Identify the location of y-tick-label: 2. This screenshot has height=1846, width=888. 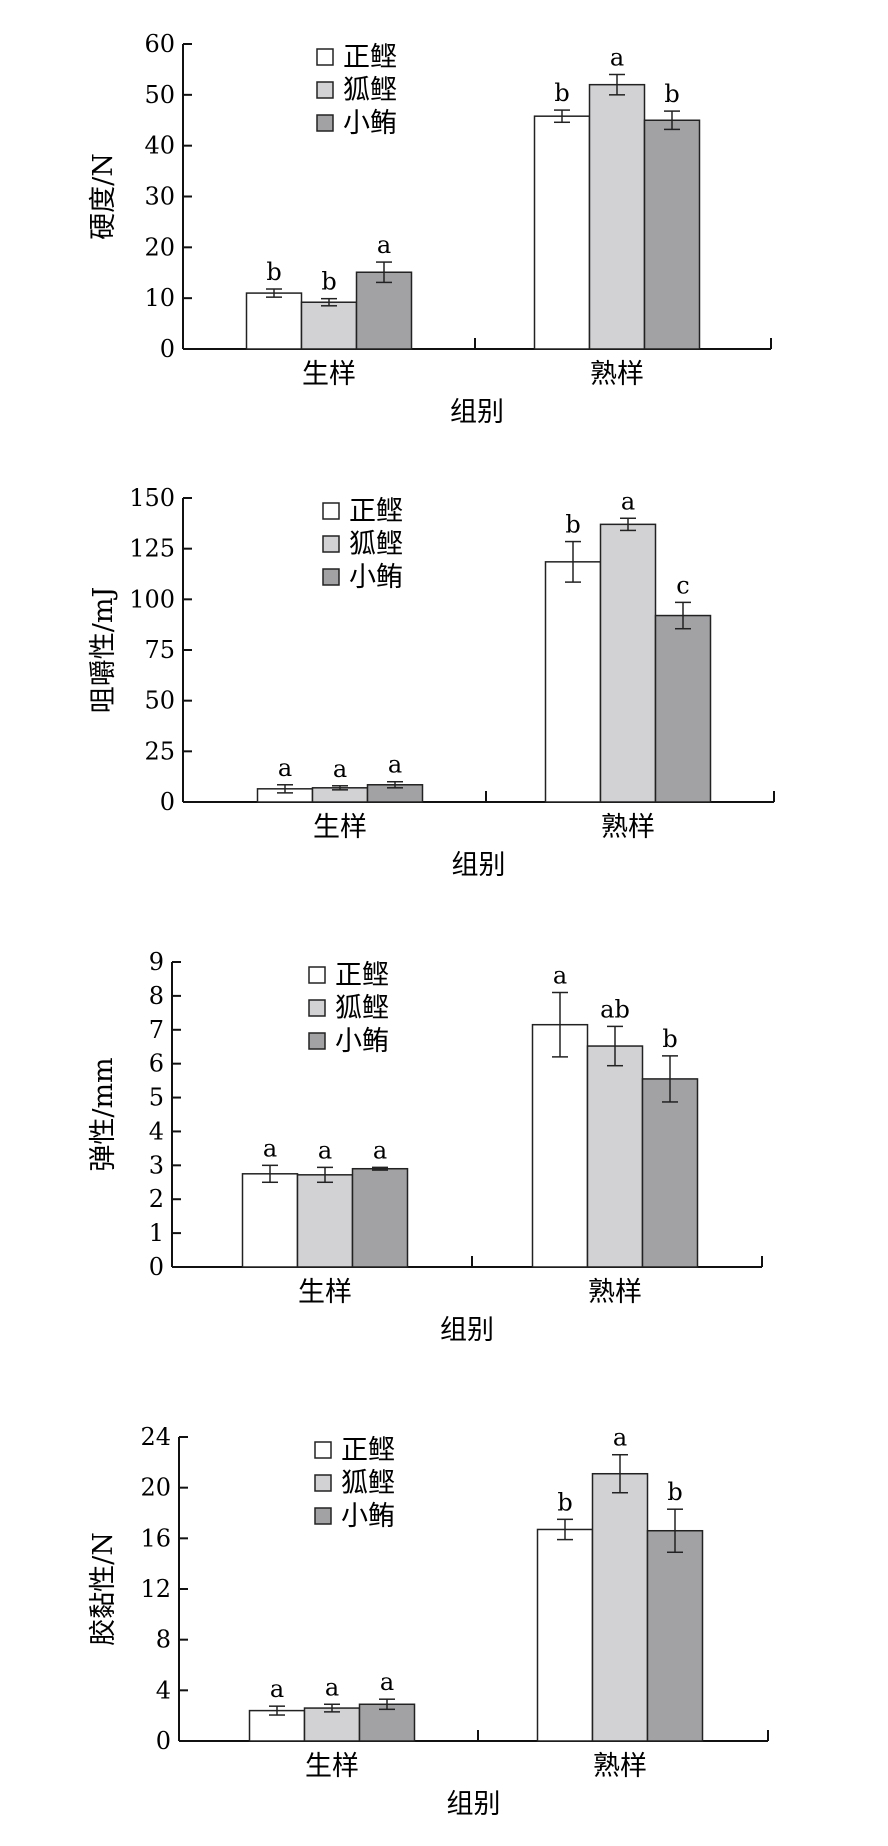
(156, 1199).